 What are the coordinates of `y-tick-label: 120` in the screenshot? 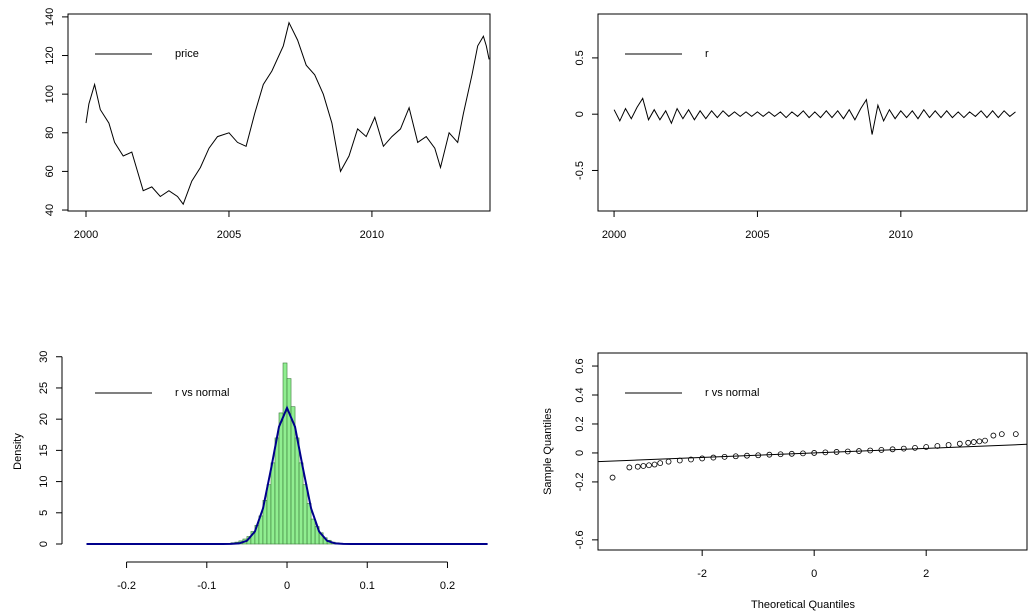 It's located at (50, 55).